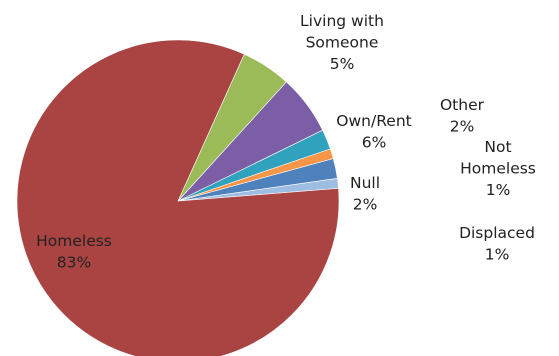 The width and height of the screenshot is (559, 356). What do you see at coordinates (365, 183) in the screenshot?
I see `slice-label-line: Null` at bounding box center [365, 183].